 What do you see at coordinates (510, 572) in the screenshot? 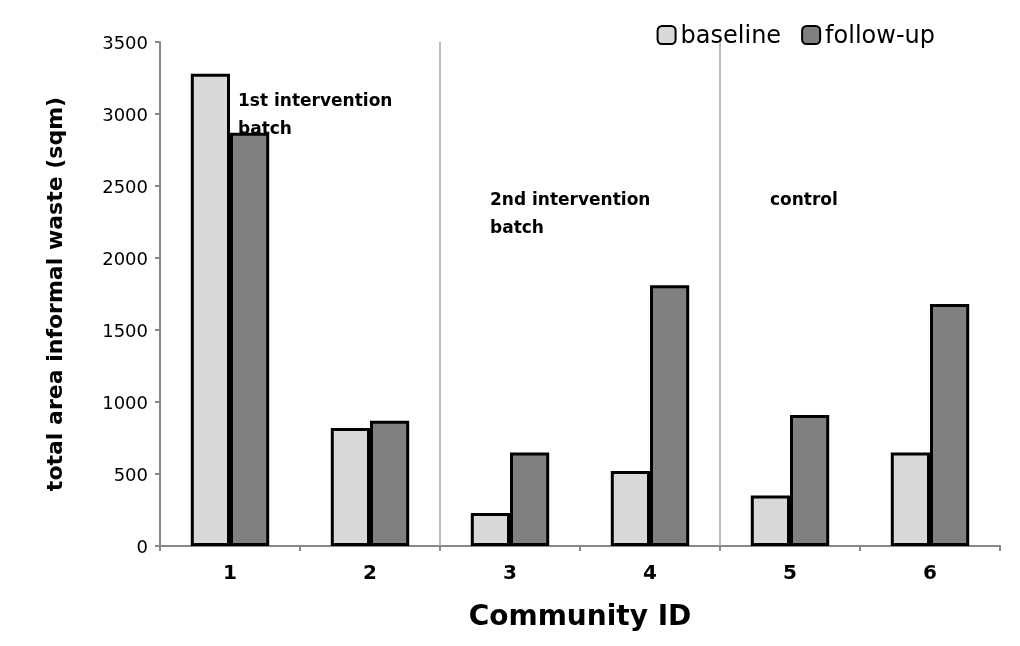
I see `x-tick-label: 3` at bounding box center [510, 572].